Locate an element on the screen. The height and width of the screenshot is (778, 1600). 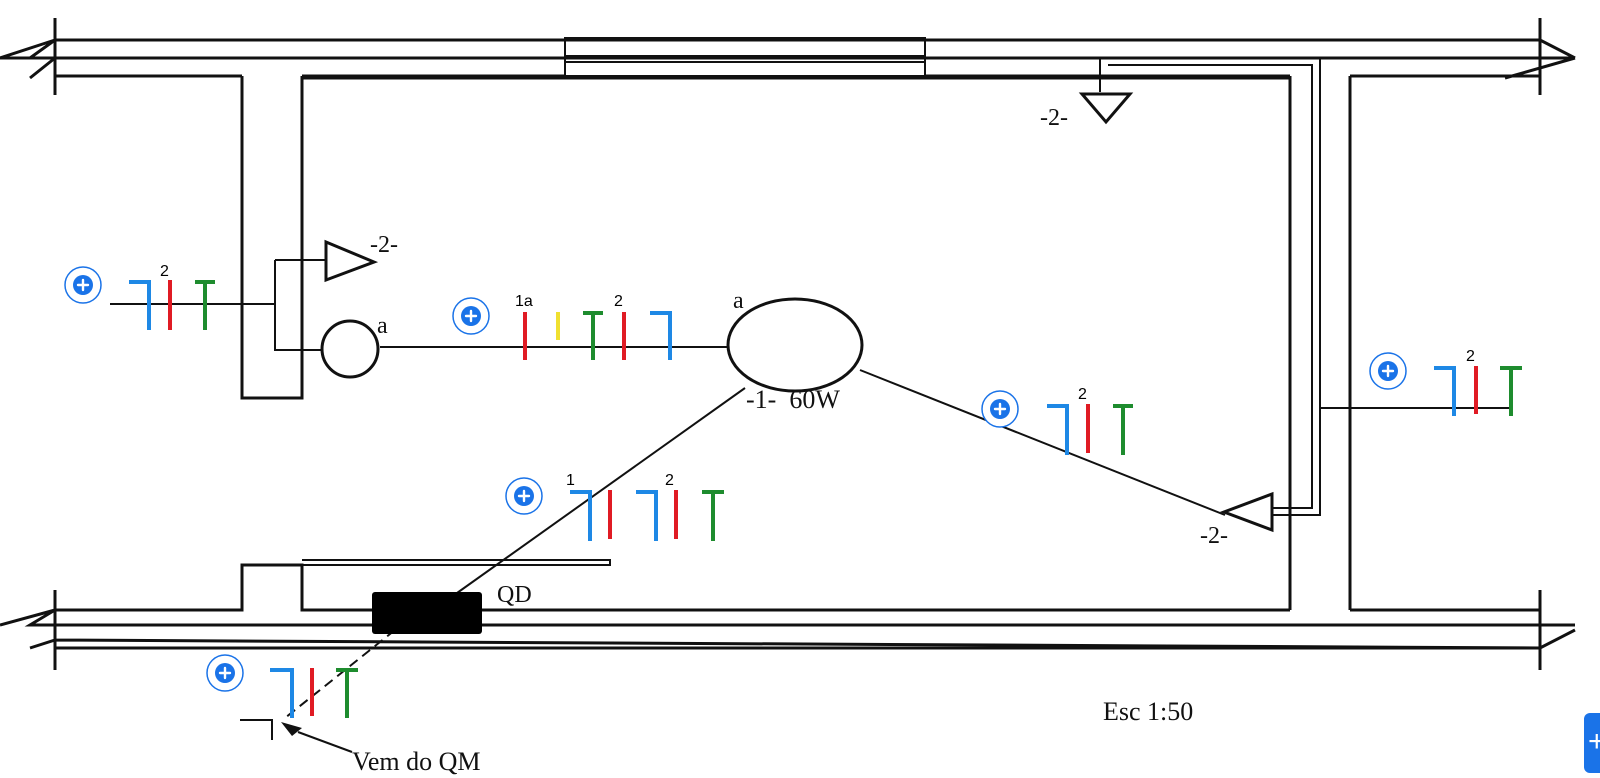
small-lamp-letter: a is located at coordinates (382, 326).